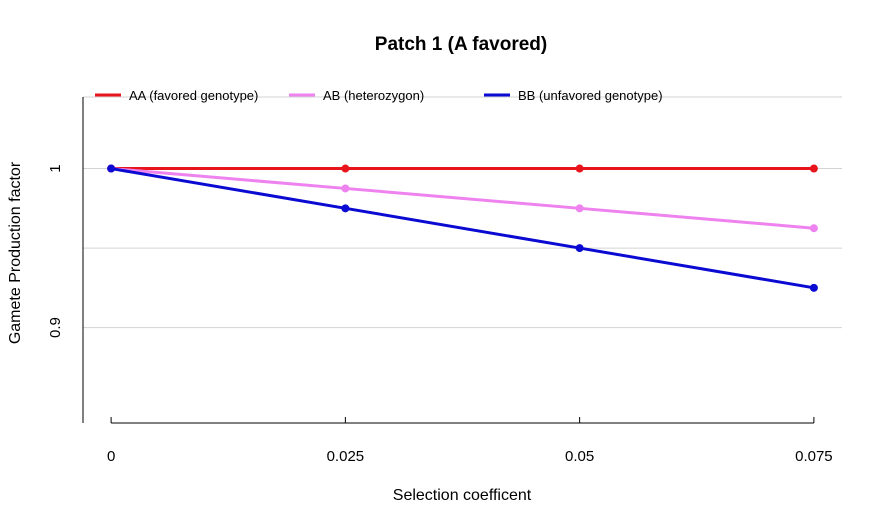 This screenshot has width=884, height=528. Describe the element at coordinates (579, 456) in the screenshot. I see `x-tick-label: 0.05` at that location.